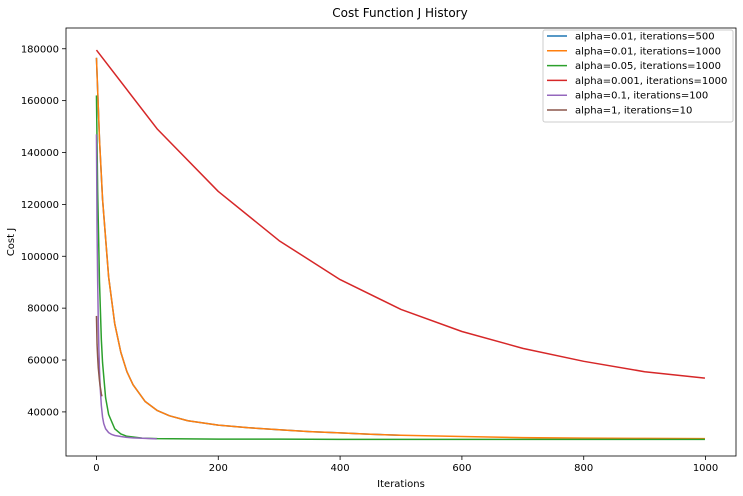 Image resolution: width=743 pixels, height=496 pixels. Describe the element at coordinates (461, 468) in the screenshot. I see `x-tick-label: 600` at that location.